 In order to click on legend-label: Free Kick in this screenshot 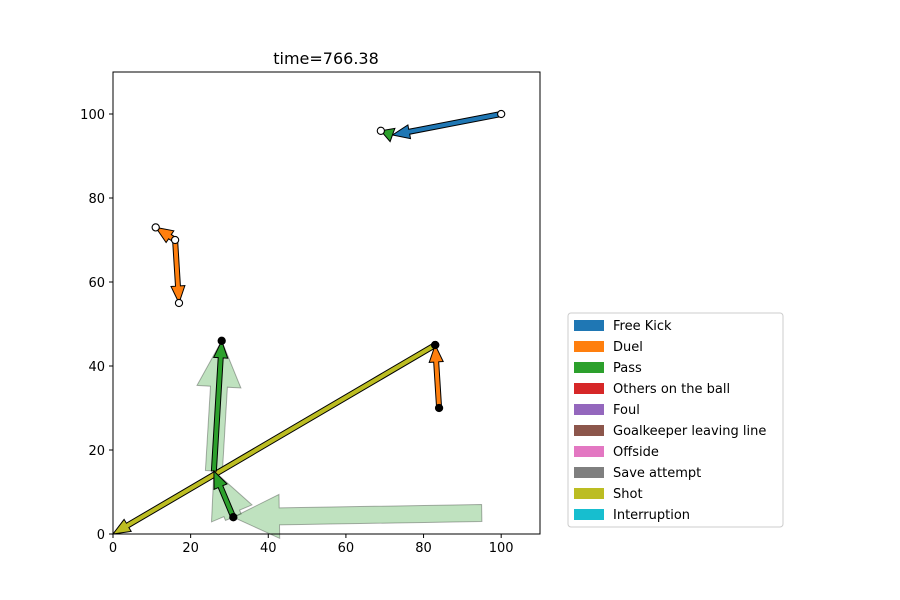, I will do `click(642, 326)`.